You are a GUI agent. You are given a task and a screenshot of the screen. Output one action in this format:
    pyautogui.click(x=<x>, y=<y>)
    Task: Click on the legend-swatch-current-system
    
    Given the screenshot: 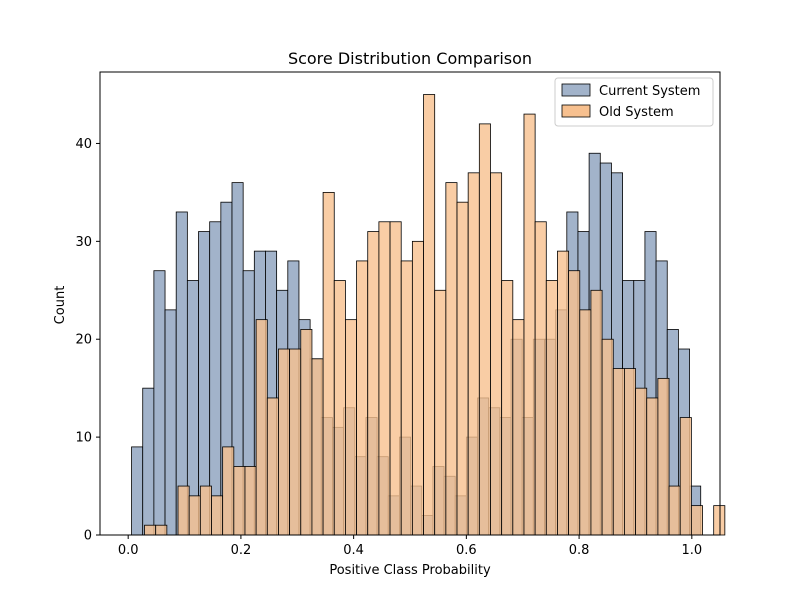 What is the action you would take?
    pyautogui.click(x=576, y=90)
    